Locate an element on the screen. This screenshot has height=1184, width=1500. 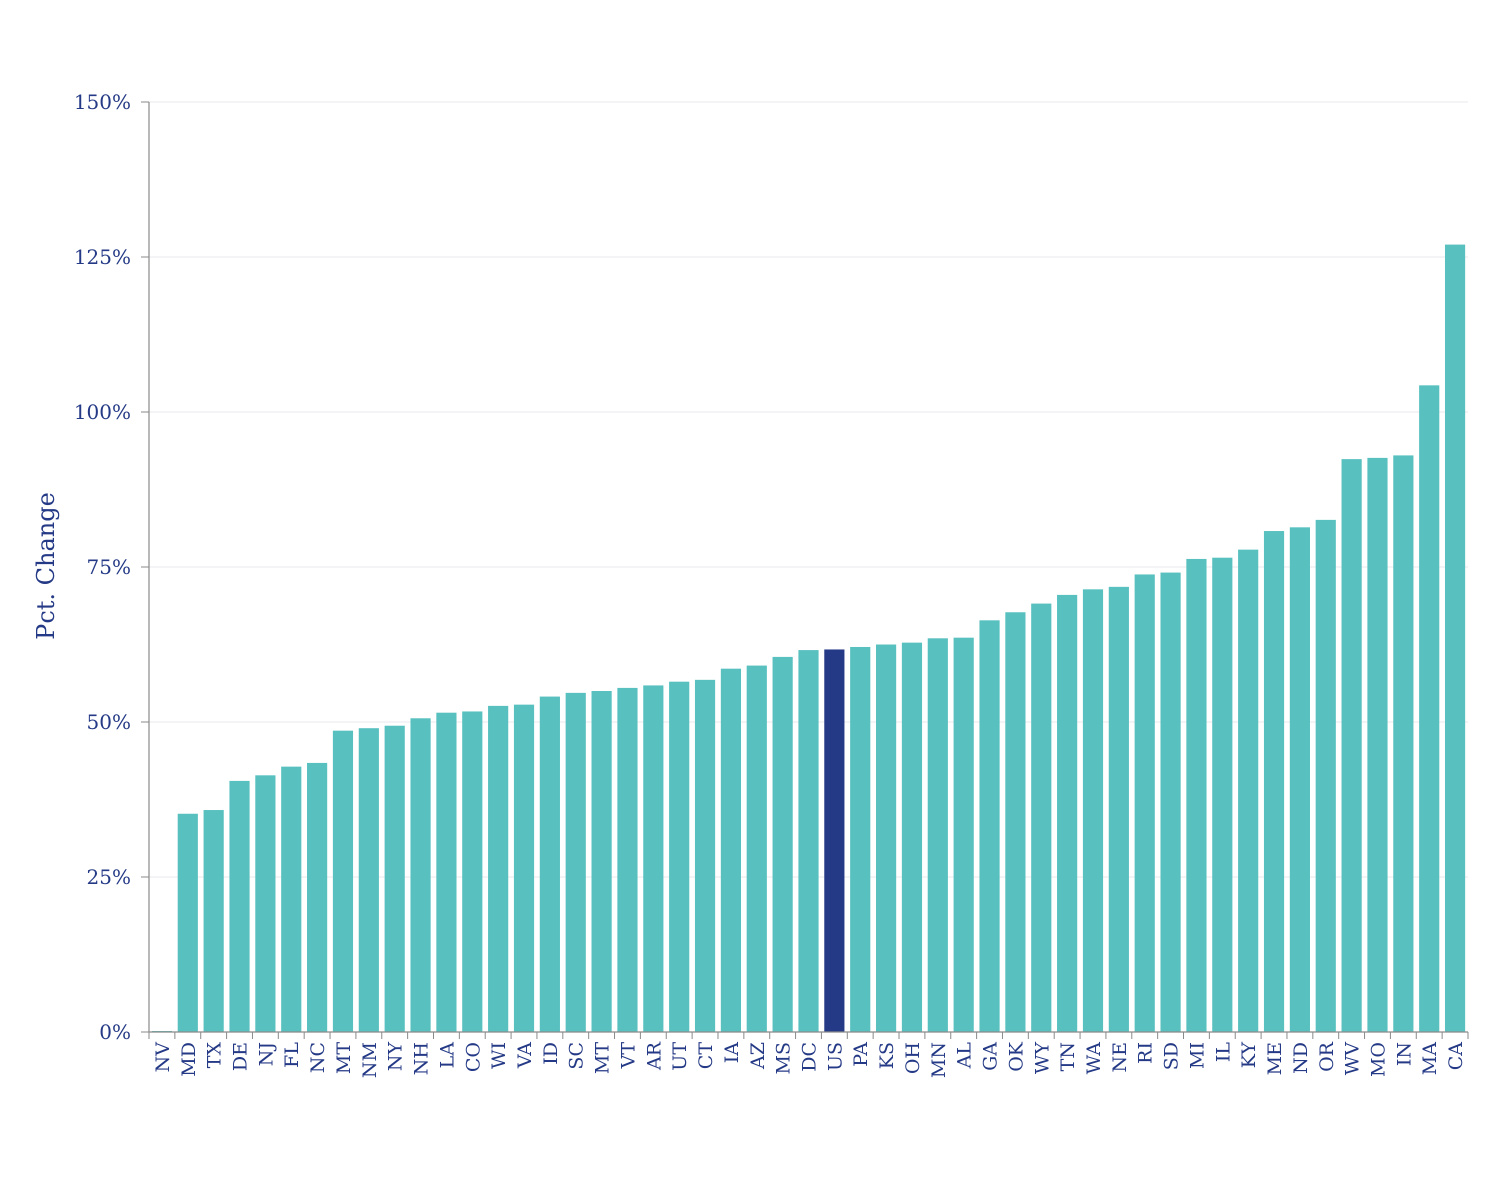
bar-ia is located at coordinates (730, 850).